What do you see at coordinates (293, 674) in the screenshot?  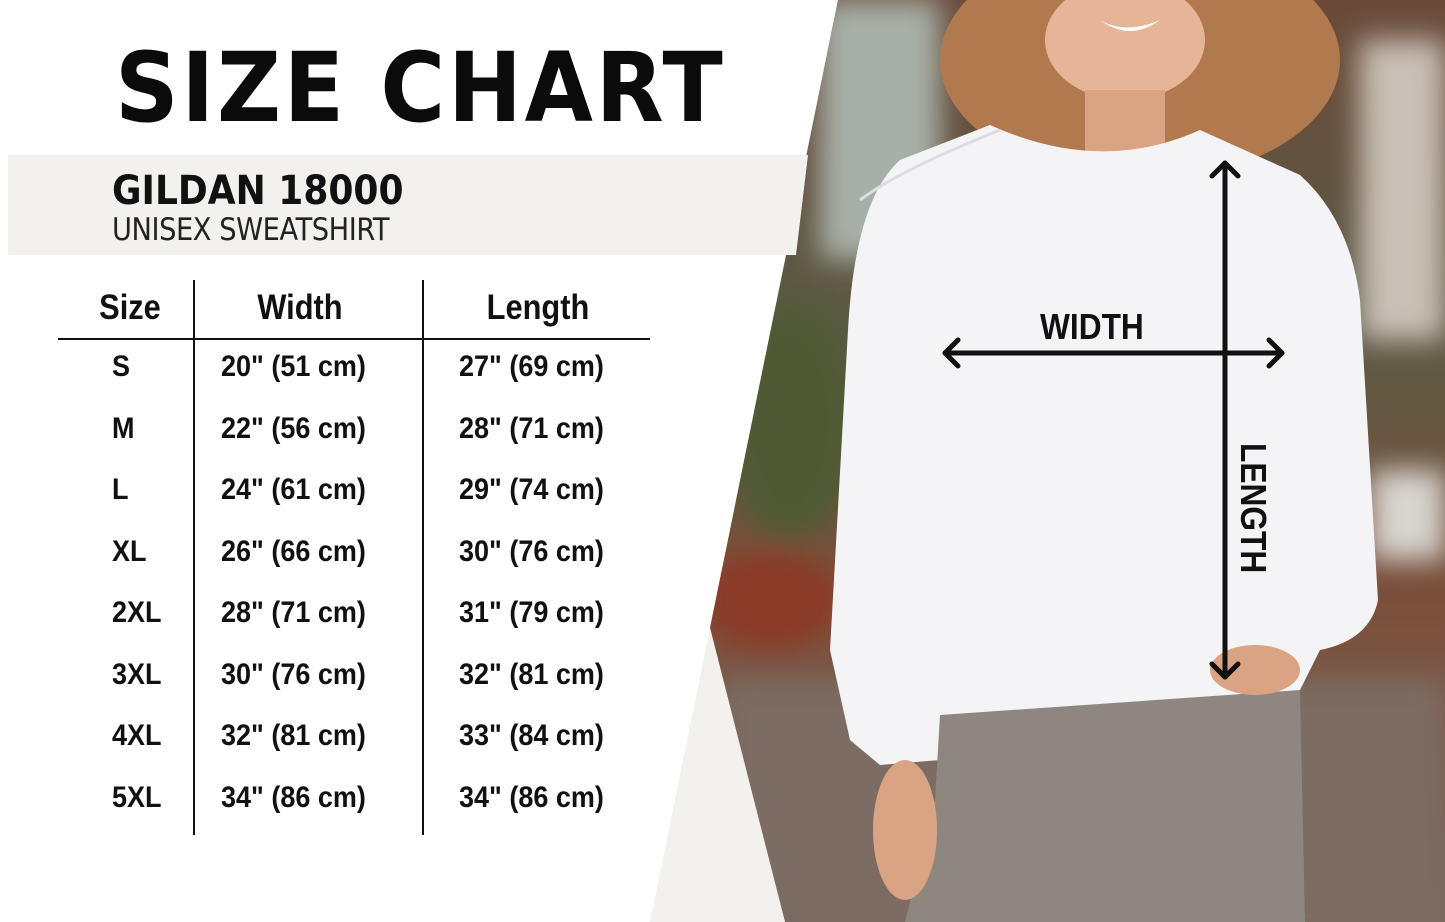 I see `table-cell-width: 30" (76 cm)` at bounding box center [293, 674].